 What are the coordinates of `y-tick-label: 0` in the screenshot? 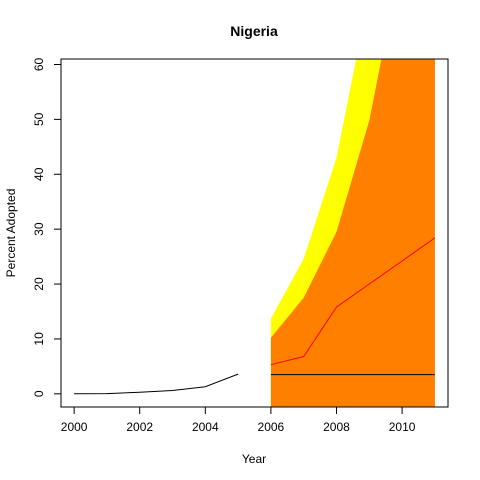 It's located at (39, 393).